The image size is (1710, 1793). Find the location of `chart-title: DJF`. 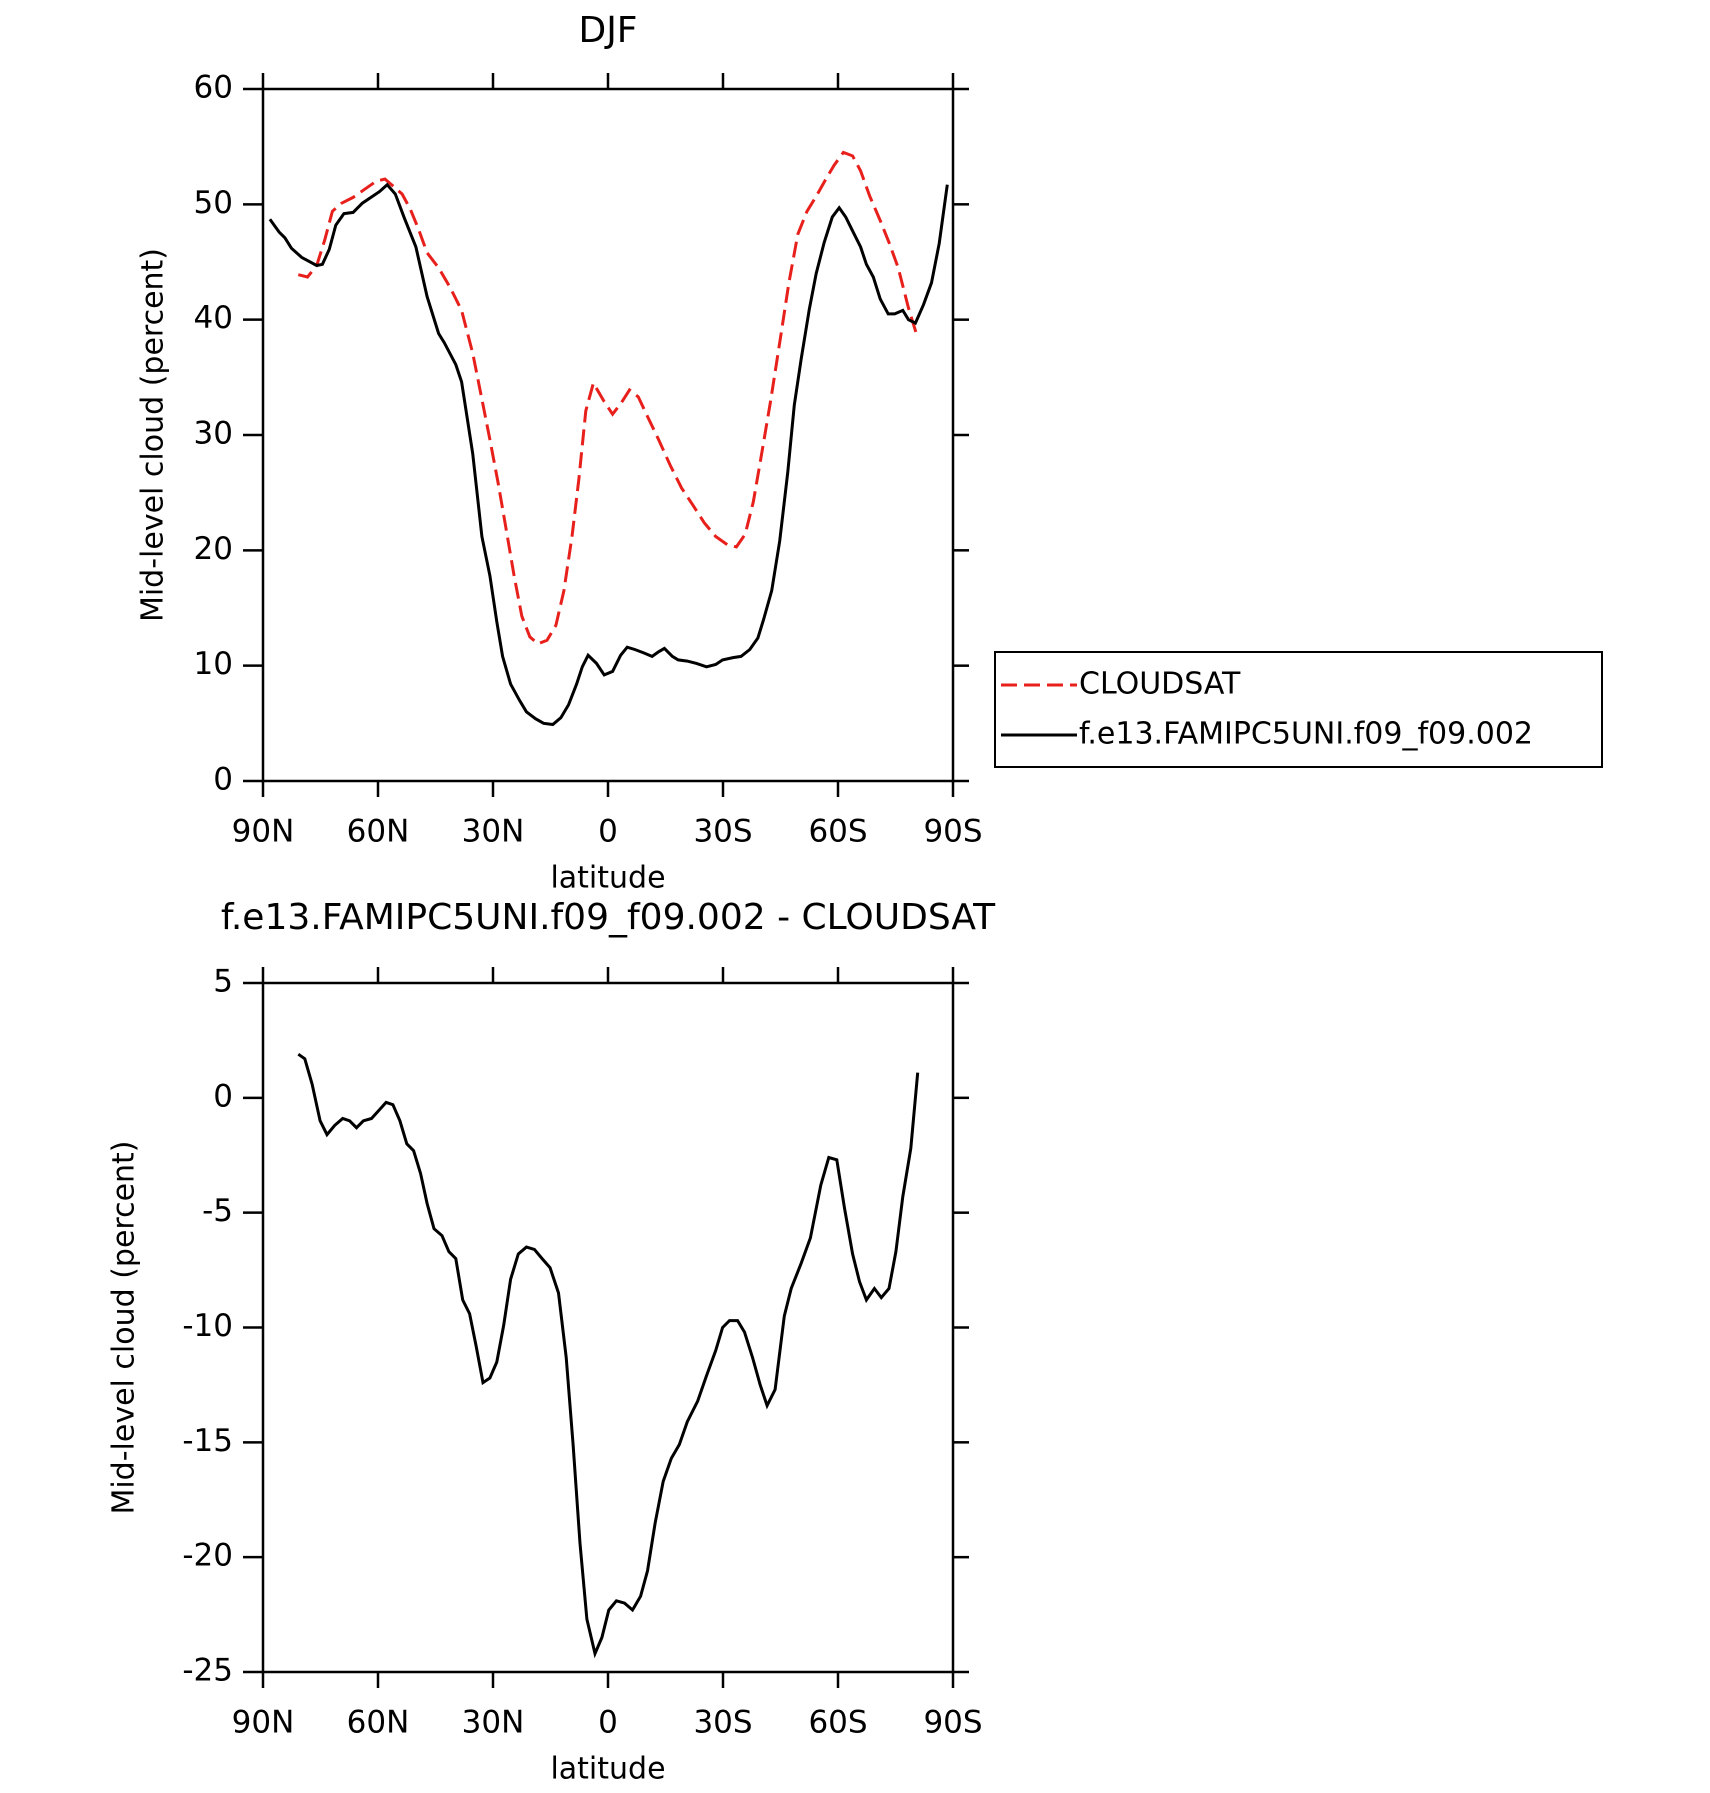

chart-title: DJF is located at coordinates (607, 30).